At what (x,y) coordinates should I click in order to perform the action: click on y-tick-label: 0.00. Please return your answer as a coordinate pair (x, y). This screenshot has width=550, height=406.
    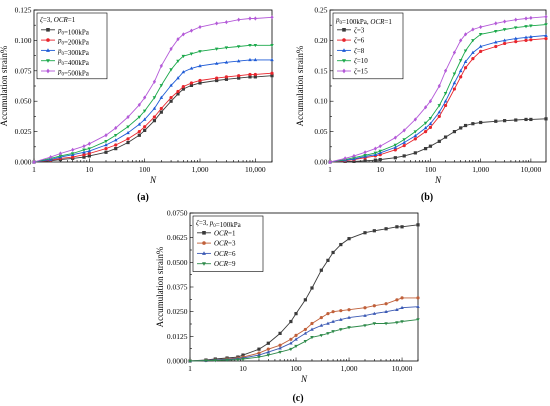
    Looking at the image, I should click on (320, 162).